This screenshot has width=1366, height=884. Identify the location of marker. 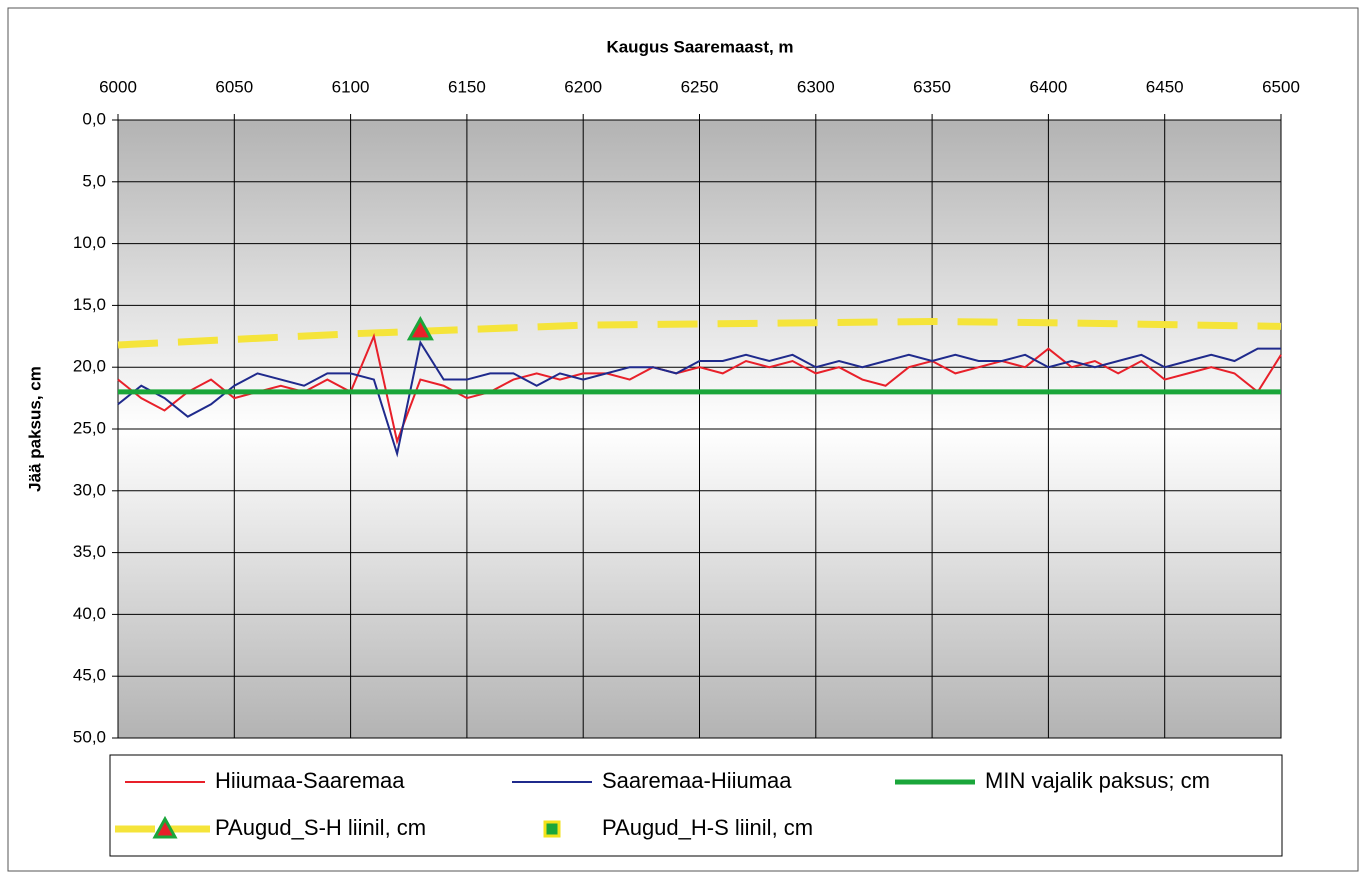
(420, 328).